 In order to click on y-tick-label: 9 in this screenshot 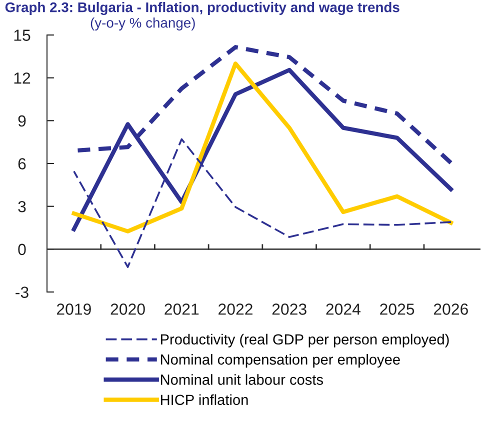, I will do `click(22, 121)`.